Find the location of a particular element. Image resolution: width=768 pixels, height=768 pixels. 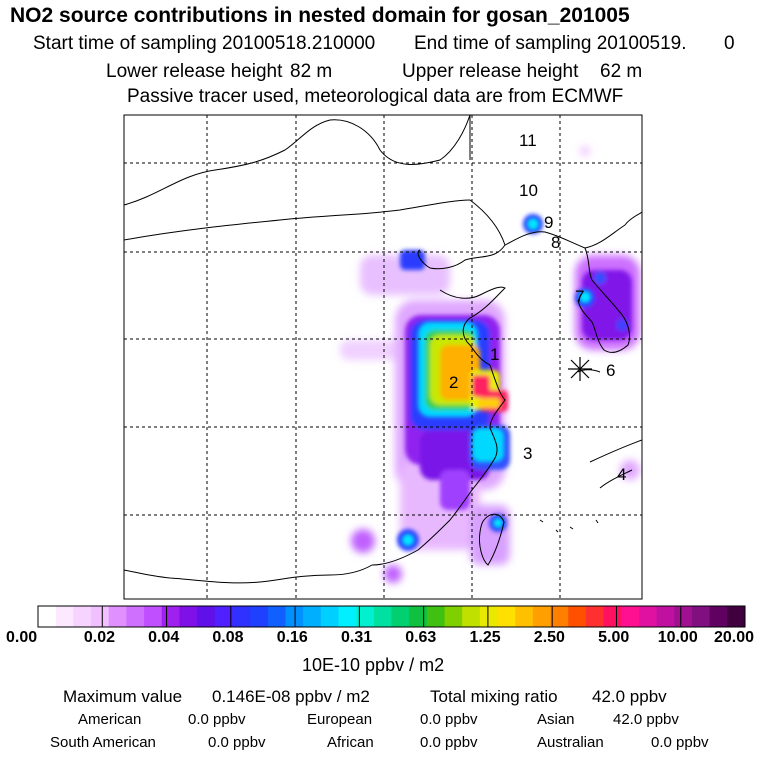

source-australian-value: 0.0 ppbv is located at coordinates (680, 742).